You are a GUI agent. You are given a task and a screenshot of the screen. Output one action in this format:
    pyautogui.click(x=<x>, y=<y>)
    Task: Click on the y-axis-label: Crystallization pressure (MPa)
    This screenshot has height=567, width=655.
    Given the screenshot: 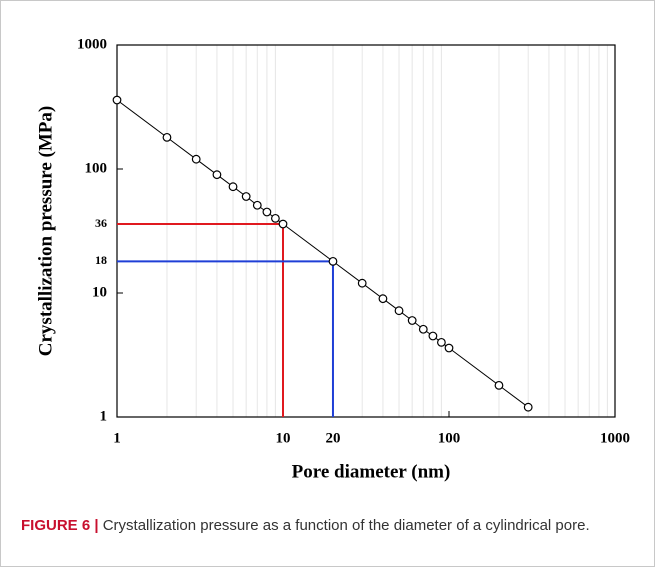 What is the action you would take?
    pyautogui.click(x=45, y=231)
    